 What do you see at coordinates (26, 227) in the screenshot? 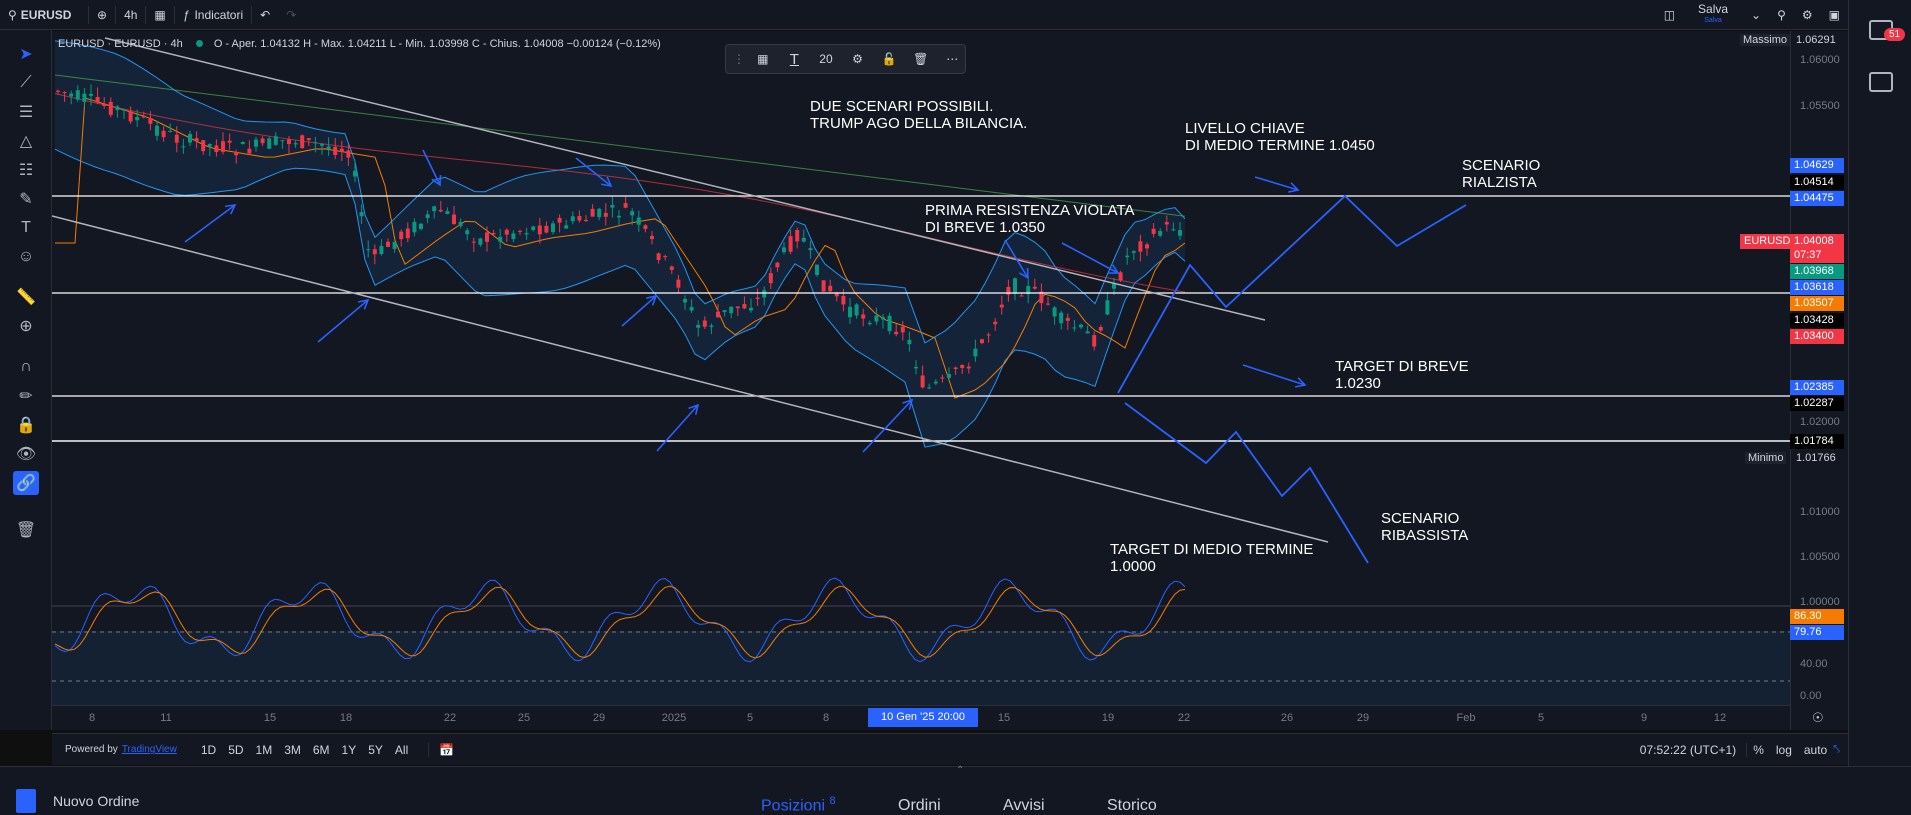
I see `text-tool-icon: T` at bounding box center [26, 227].